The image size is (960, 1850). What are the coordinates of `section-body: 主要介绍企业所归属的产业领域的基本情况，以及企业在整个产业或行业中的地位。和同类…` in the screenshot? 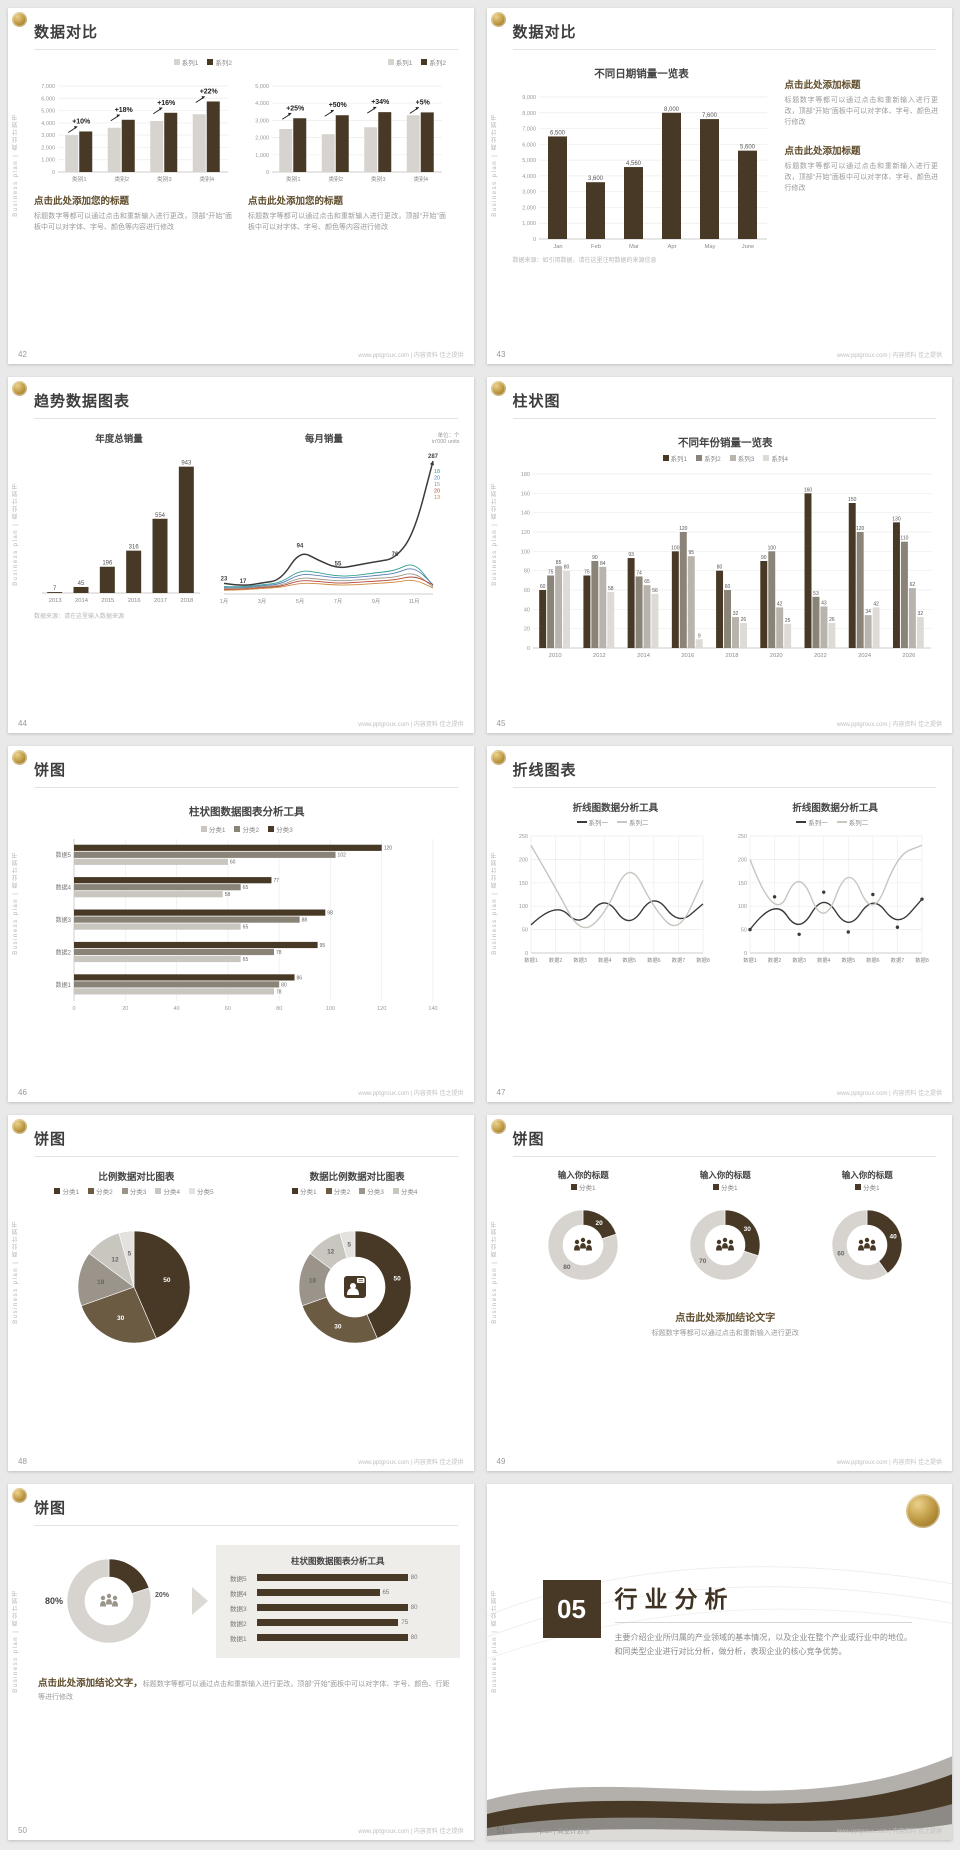 It's located at (763, 1645).